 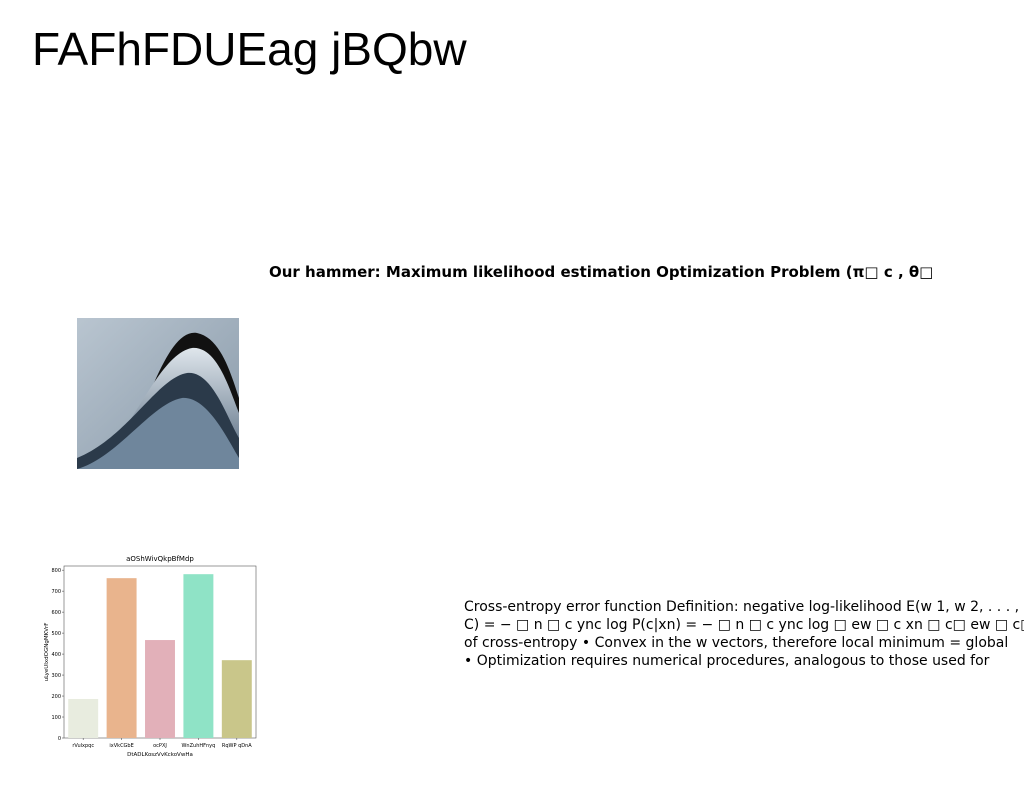 I want to click on chart-title: aOShWivQkpBfMdp, so click(x=160, y=559).